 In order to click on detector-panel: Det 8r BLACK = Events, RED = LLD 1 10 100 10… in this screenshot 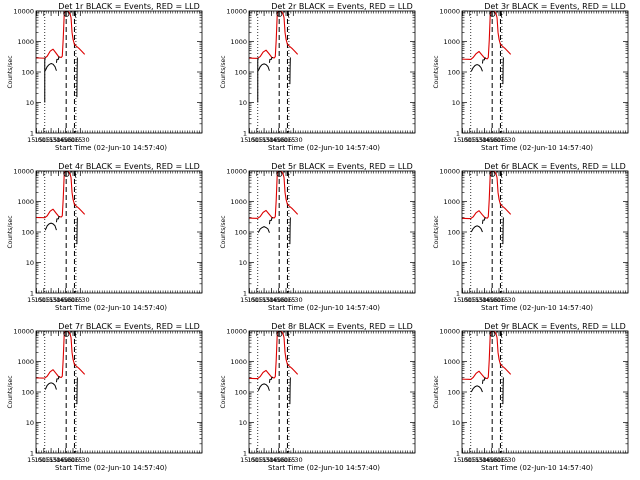, I will do `click(318, 397)`.